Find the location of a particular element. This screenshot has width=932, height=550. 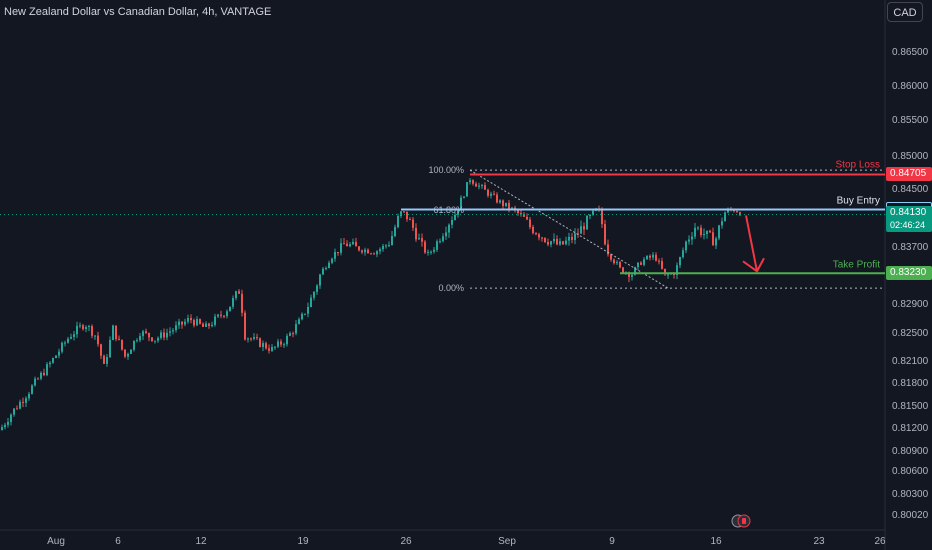

price-tick: 0.86500 is located at coordinates (910, 52).